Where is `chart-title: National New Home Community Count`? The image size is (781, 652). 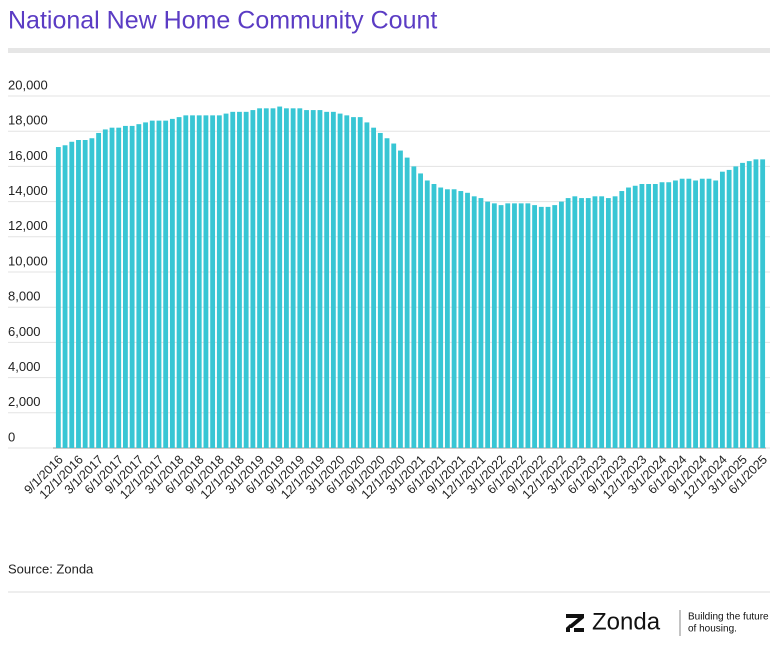 chart-title: National New Home Community Count is located at coordinates (222, 21).